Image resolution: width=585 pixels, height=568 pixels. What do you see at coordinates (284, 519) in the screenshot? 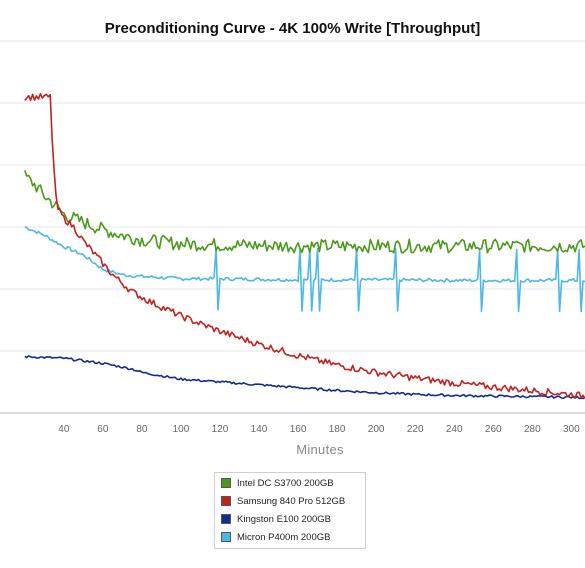
I see `legend-label: Kingston E100 200GB` at bounding box center [284, 519].